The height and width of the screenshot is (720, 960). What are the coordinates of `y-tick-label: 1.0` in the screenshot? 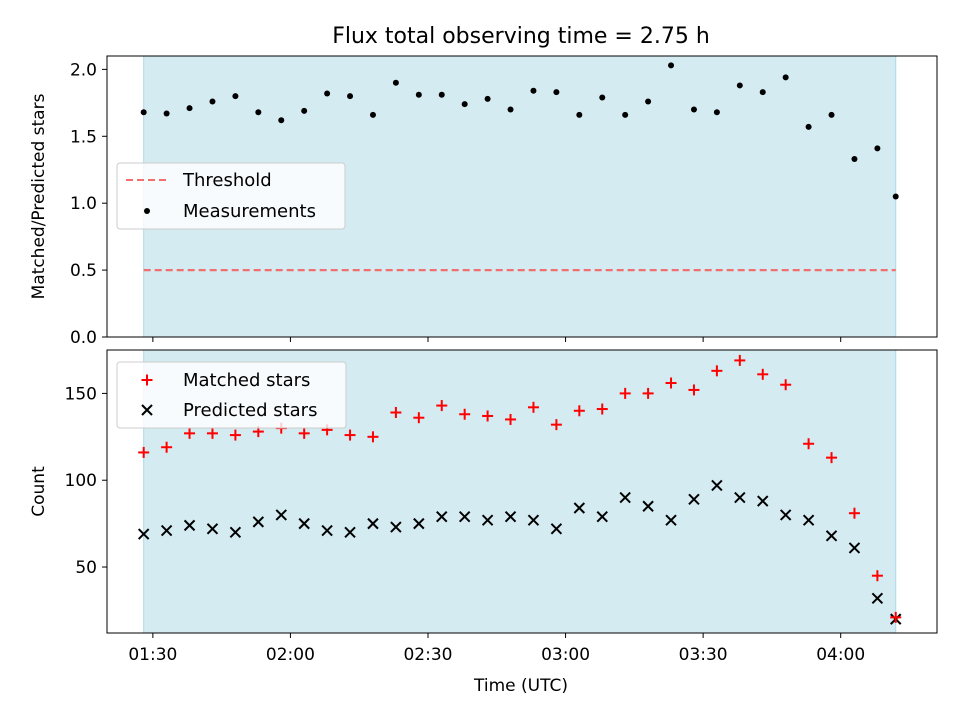 It's located at (83, 204).